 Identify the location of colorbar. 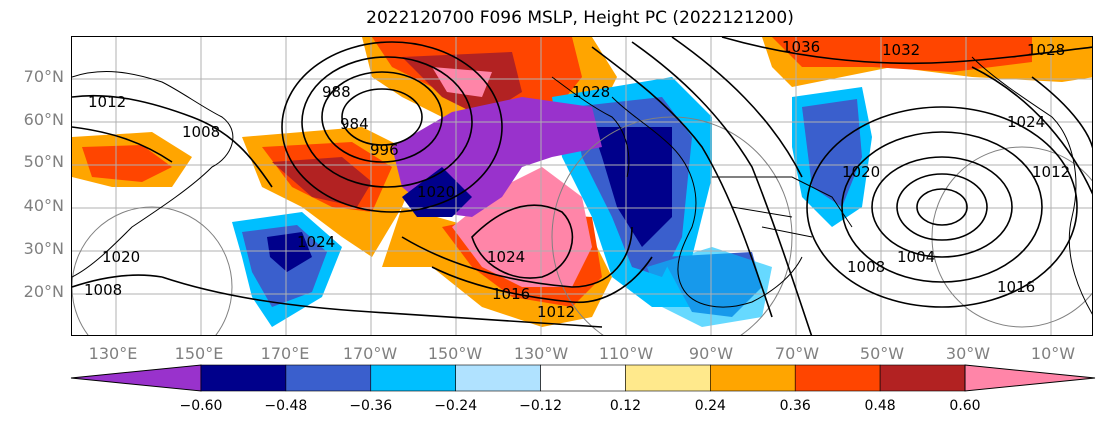
(583, 378).